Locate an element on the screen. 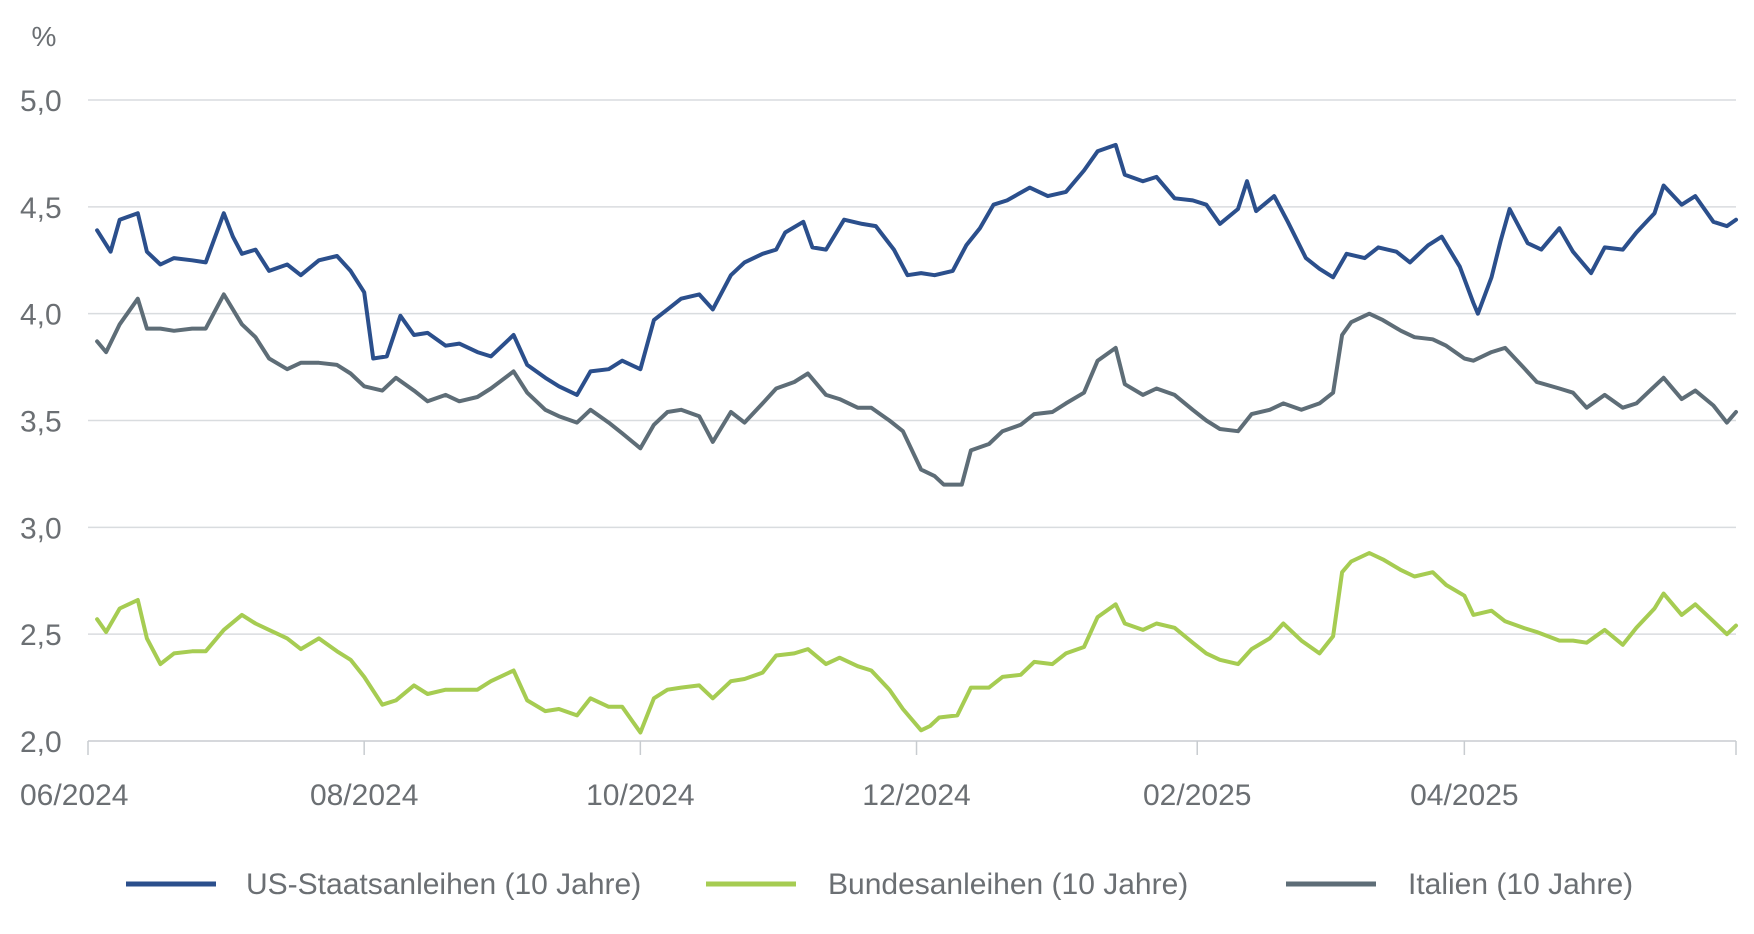 This screenshot has height=934, width=1754. y-tick-label: 2,0 is located at coordinates (41, 742).